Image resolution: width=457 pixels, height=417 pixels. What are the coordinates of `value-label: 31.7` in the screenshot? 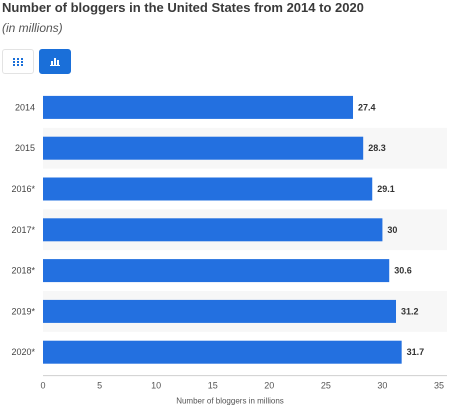 It's located at (416, 352).